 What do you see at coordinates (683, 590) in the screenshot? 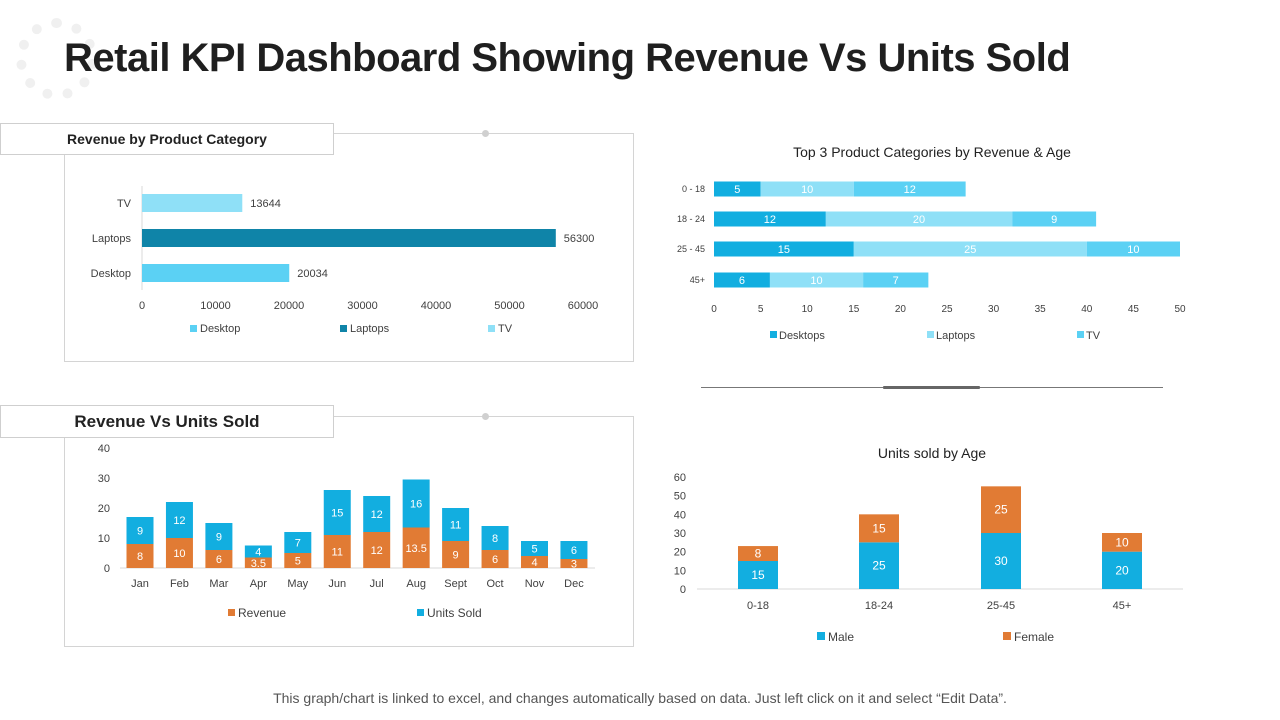
I see `y-tick-label: 0` at bounding box center [683, 590].